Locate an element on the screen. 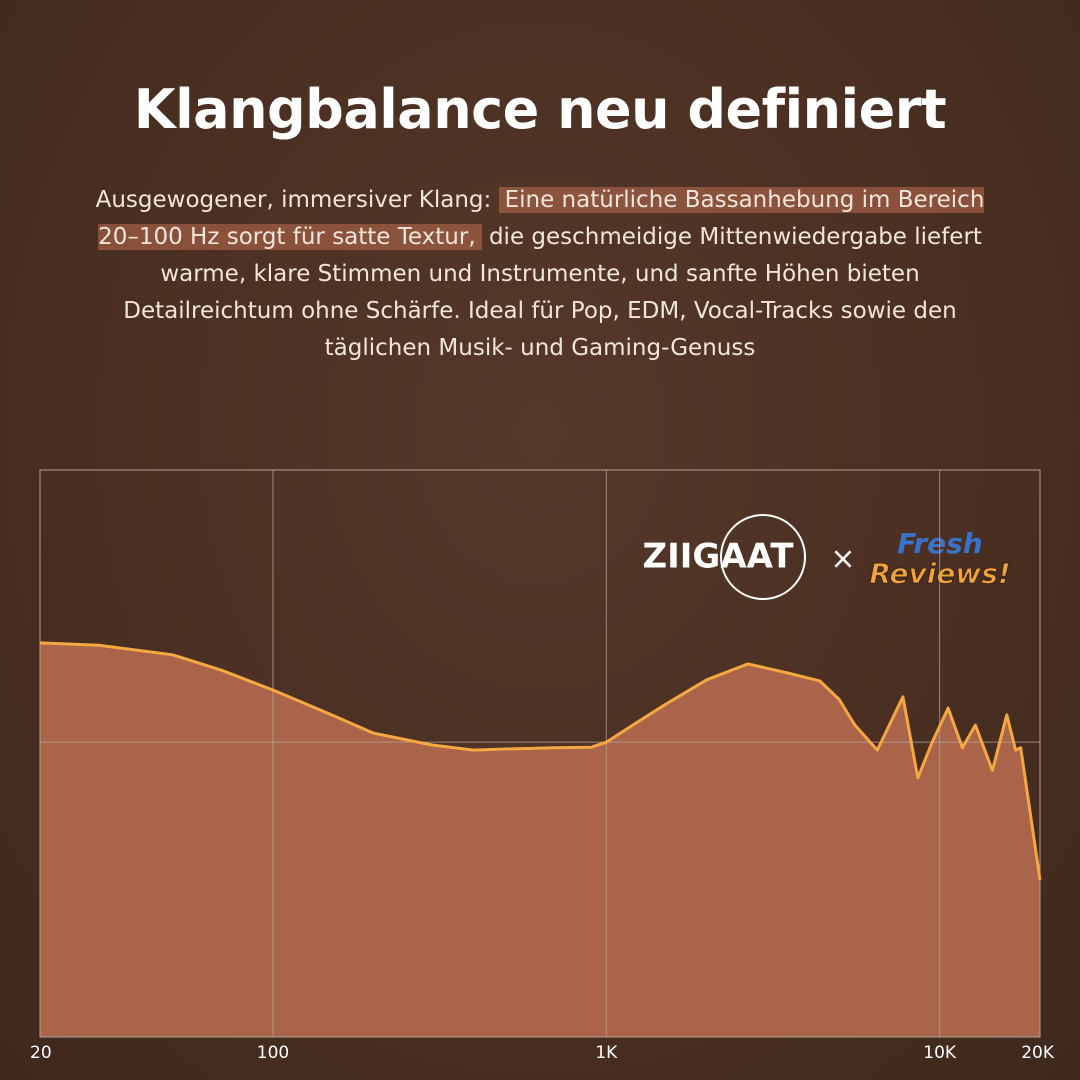  description-text: Ausgewogener, immersiver Klang: is located at coordinates (297, 200).